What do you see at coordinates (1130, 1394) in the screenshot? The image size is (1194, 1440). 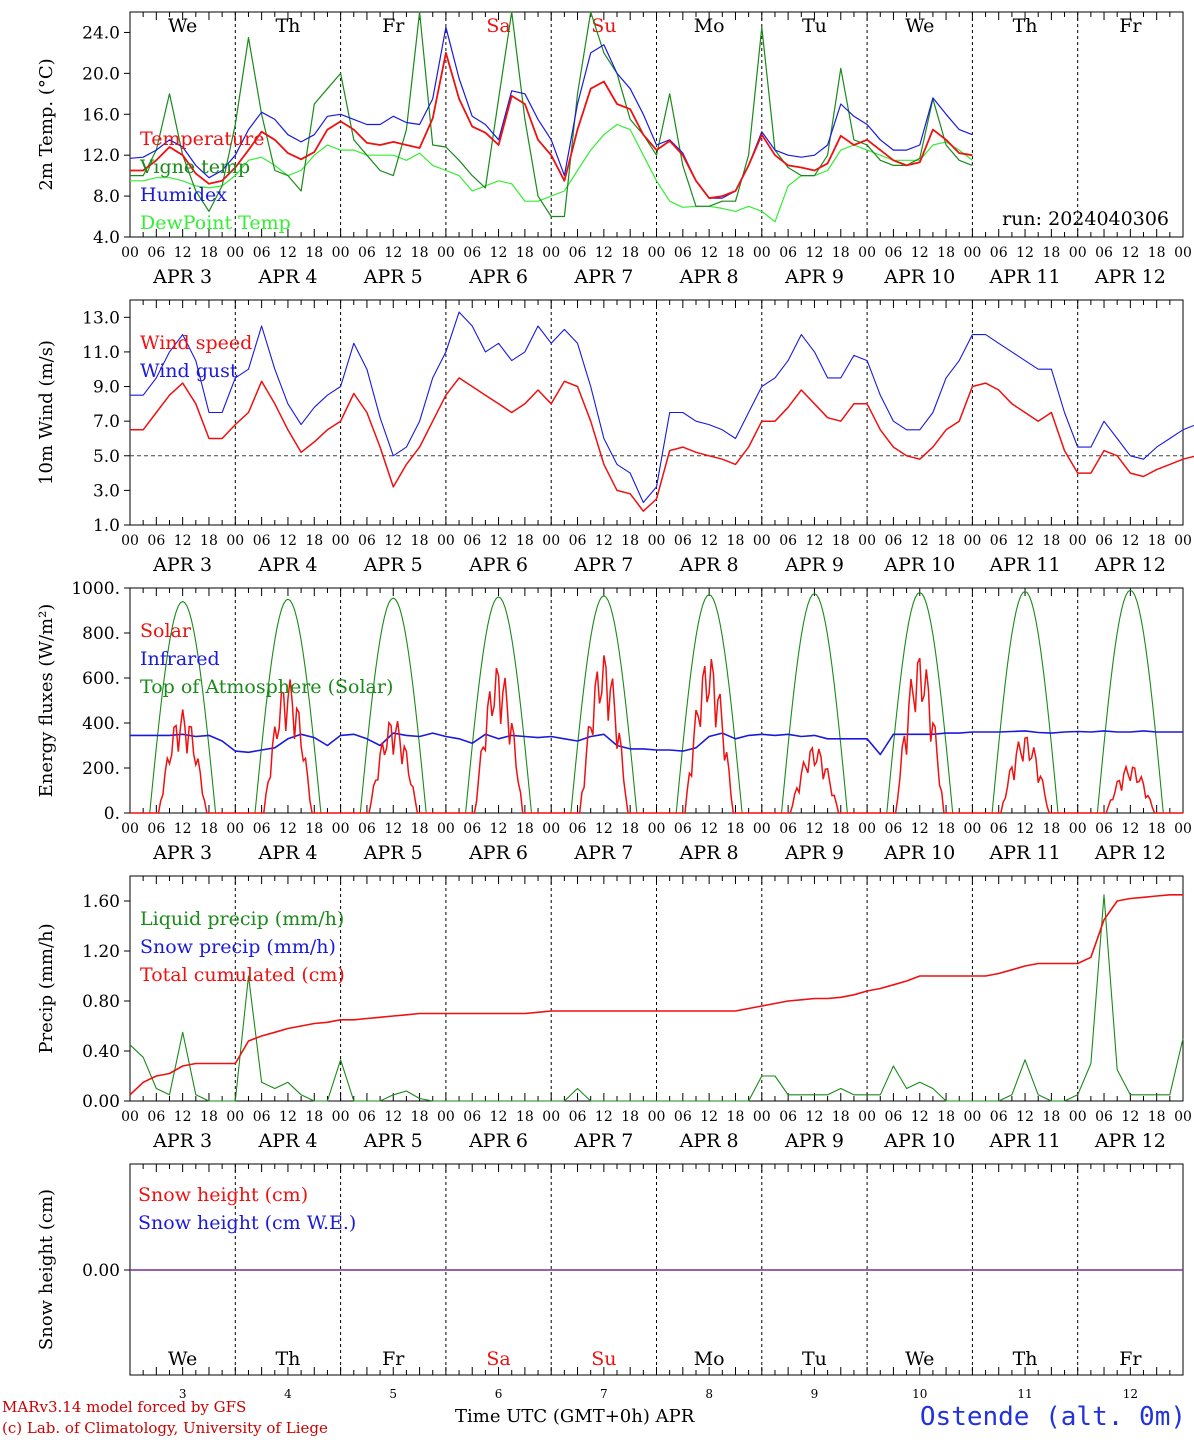 I see `day-number-label: 12` at bounding box center [1130, 1394].